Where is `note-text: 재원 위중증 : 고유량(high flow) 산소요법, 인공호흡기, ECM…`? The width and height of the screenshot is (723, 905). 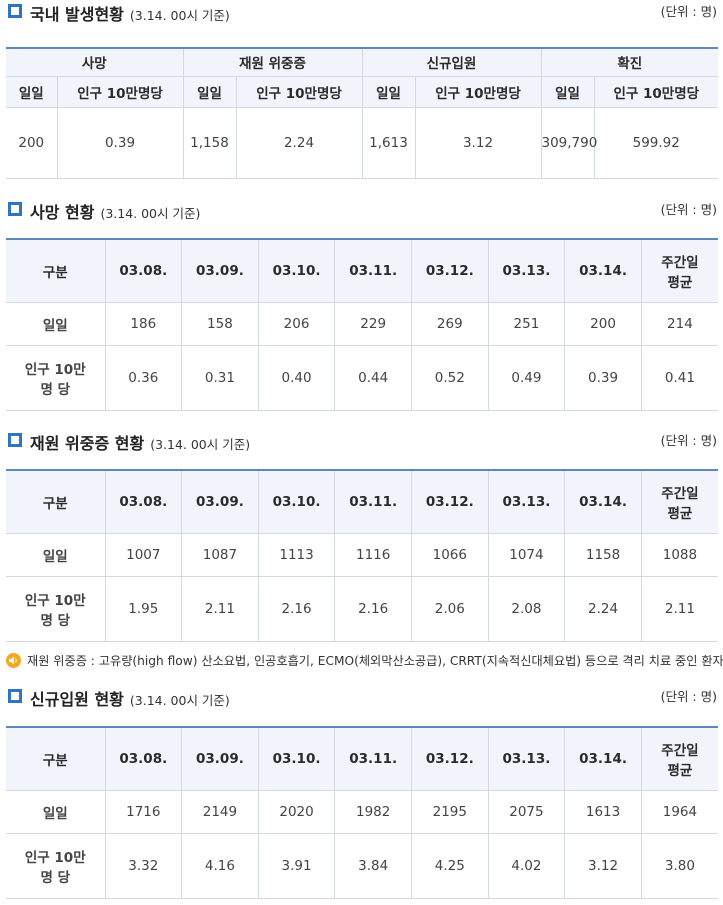 note-text: 재원 위중증 : 고유량(high flow) 산소요법, 인공호흡기, ECM… is located at coordinates (375, 661).